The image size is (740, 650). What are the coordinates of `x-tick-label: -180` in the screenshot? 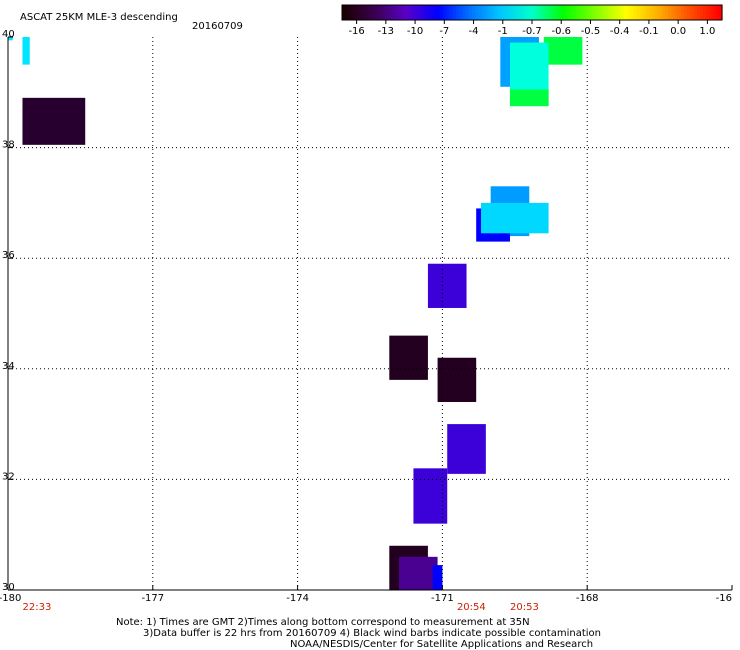 It's located at (10, 598).